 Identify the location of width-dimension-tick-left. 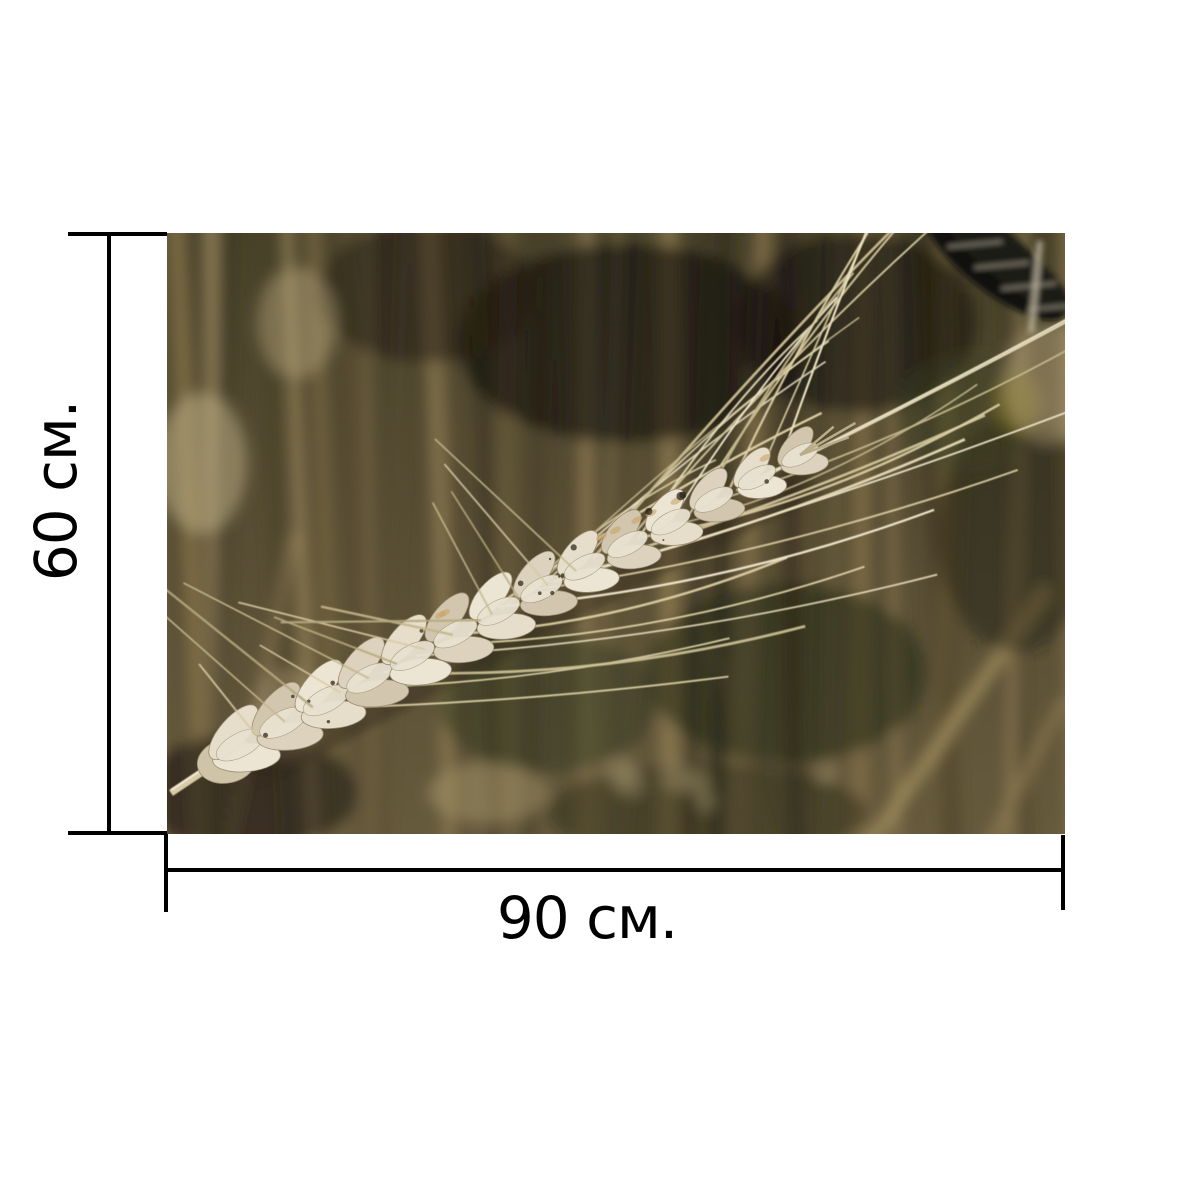
(166, 873).